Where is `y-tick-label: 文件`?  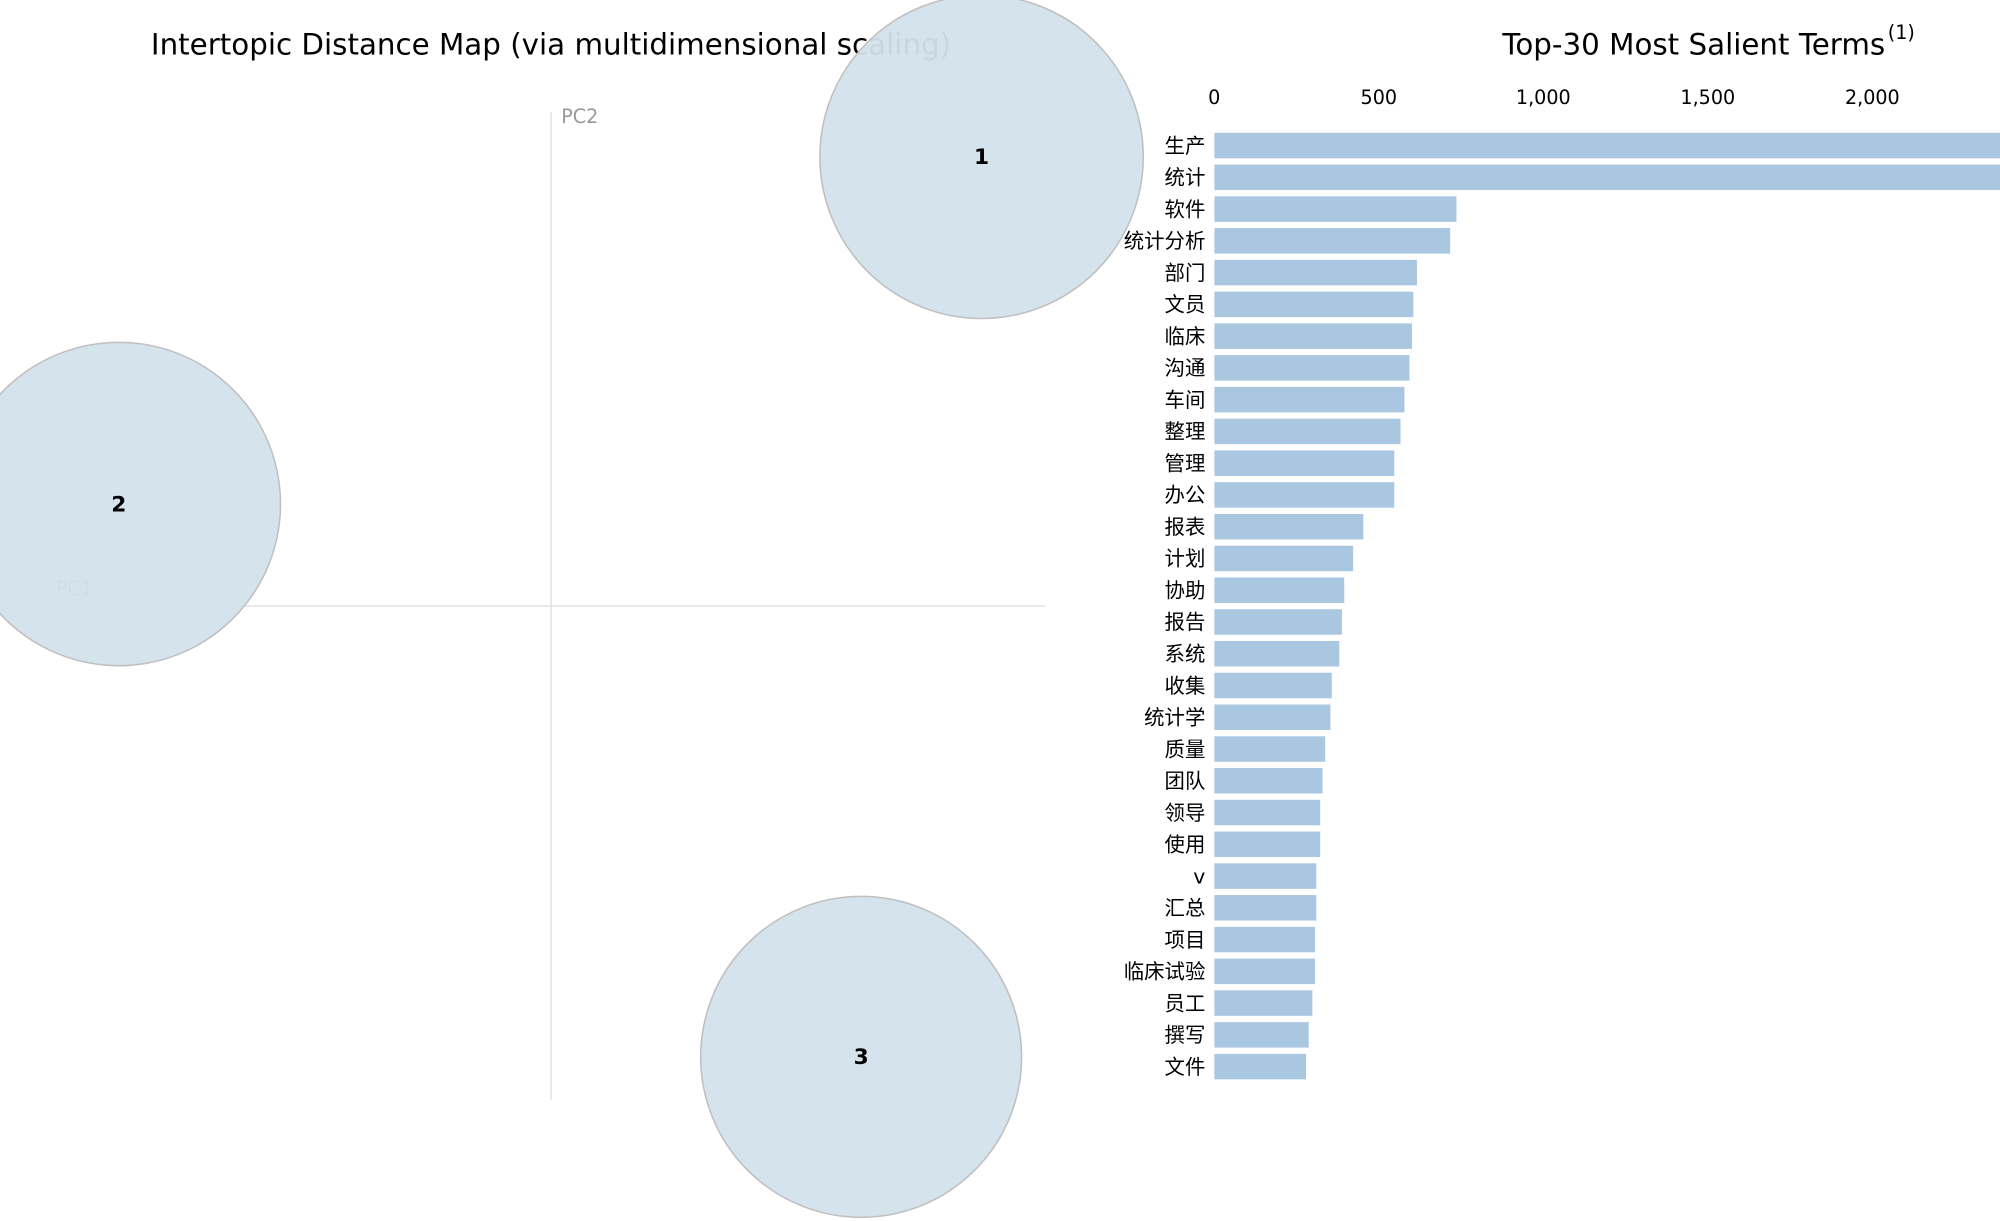 y-tick-label: 文件 is located at coordinates (1185, 1067).